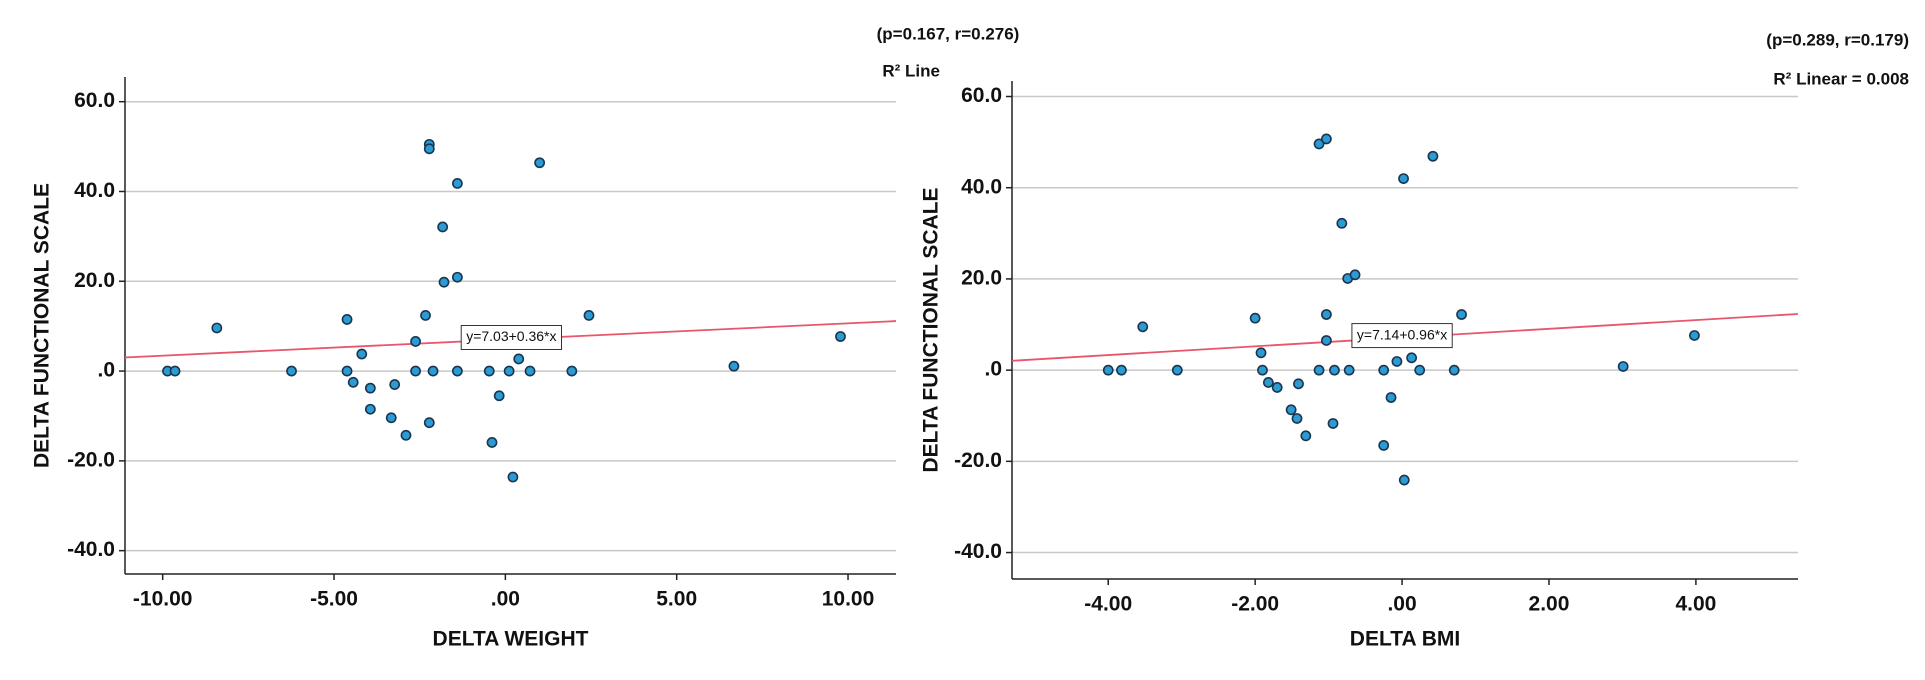  I want to click on annotation: R² Line, so click(911, 70).